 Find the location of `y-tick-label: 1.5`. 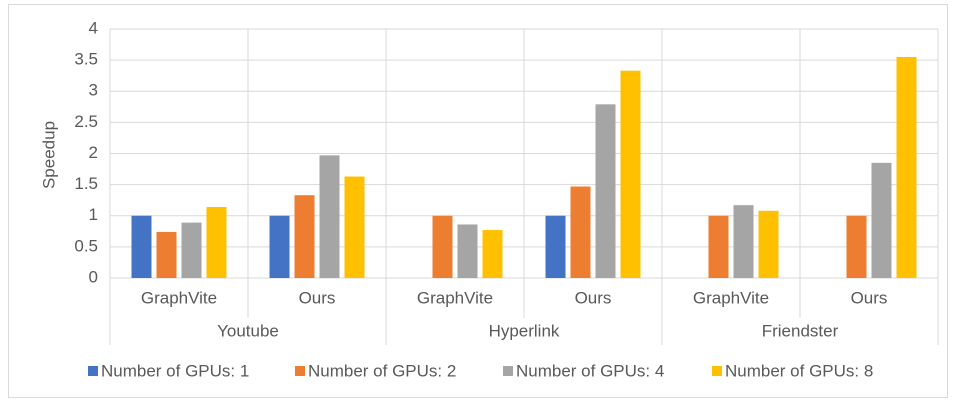

y-tick-label: 1.5 is located at coordinates (86, 183).